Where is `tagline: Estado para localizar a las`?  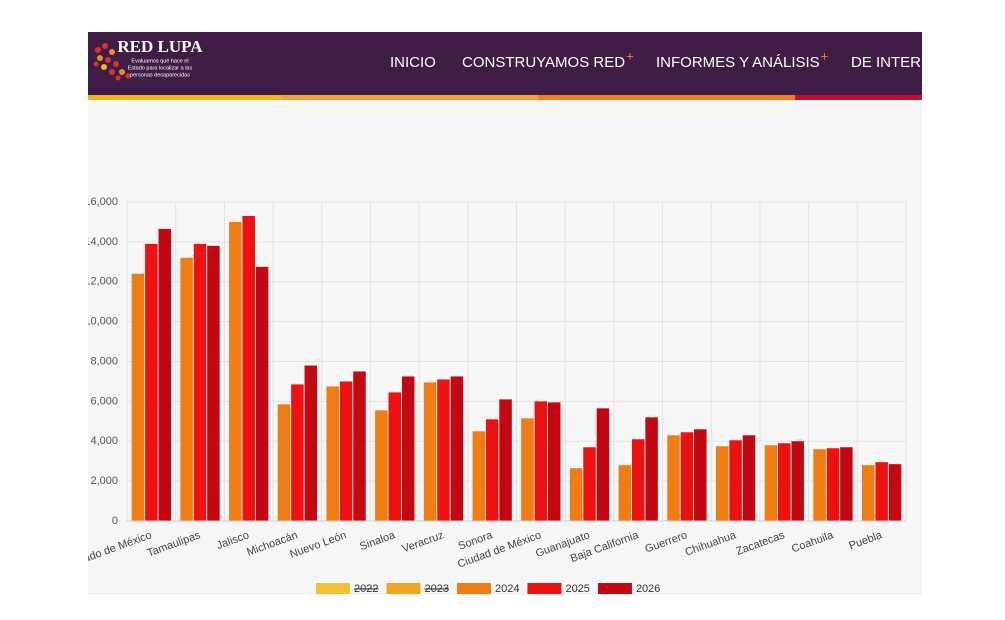
tagline: Estado para localizar a las is located at coordinates (160, 68).